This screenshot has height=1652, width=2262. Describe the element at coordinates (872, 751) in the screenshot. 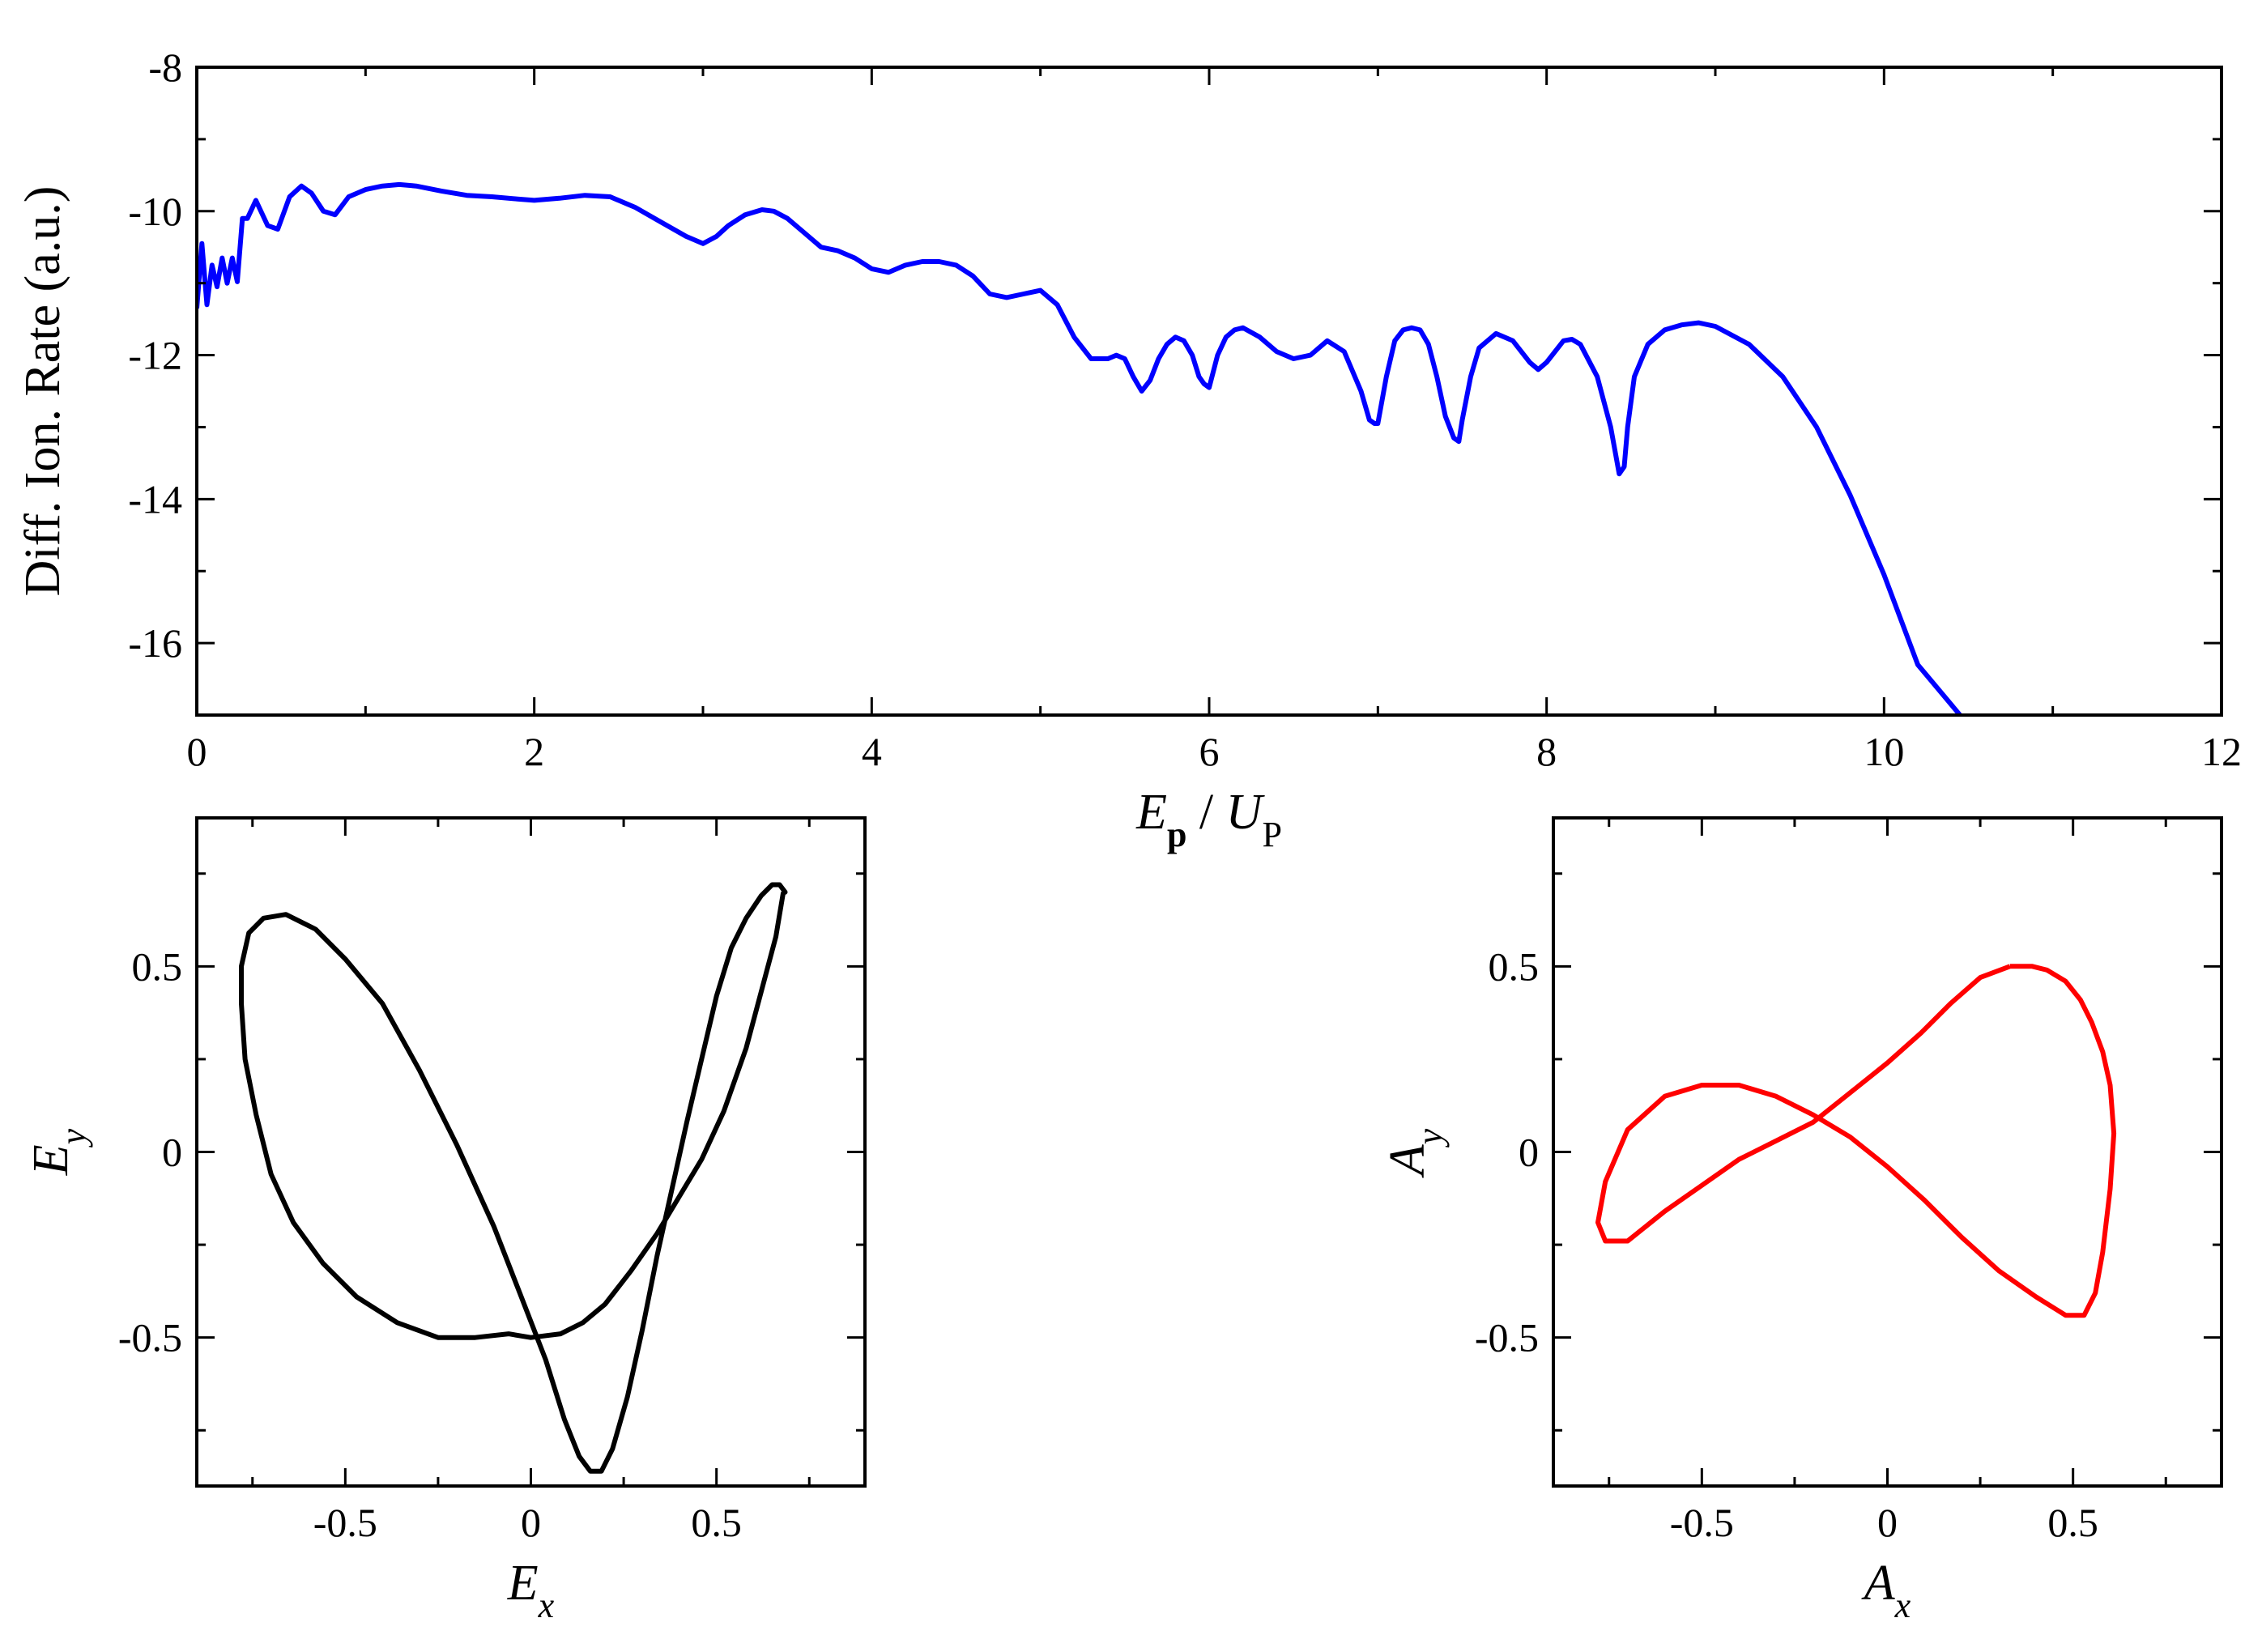

I see `x-tick-label: 4` at that location.